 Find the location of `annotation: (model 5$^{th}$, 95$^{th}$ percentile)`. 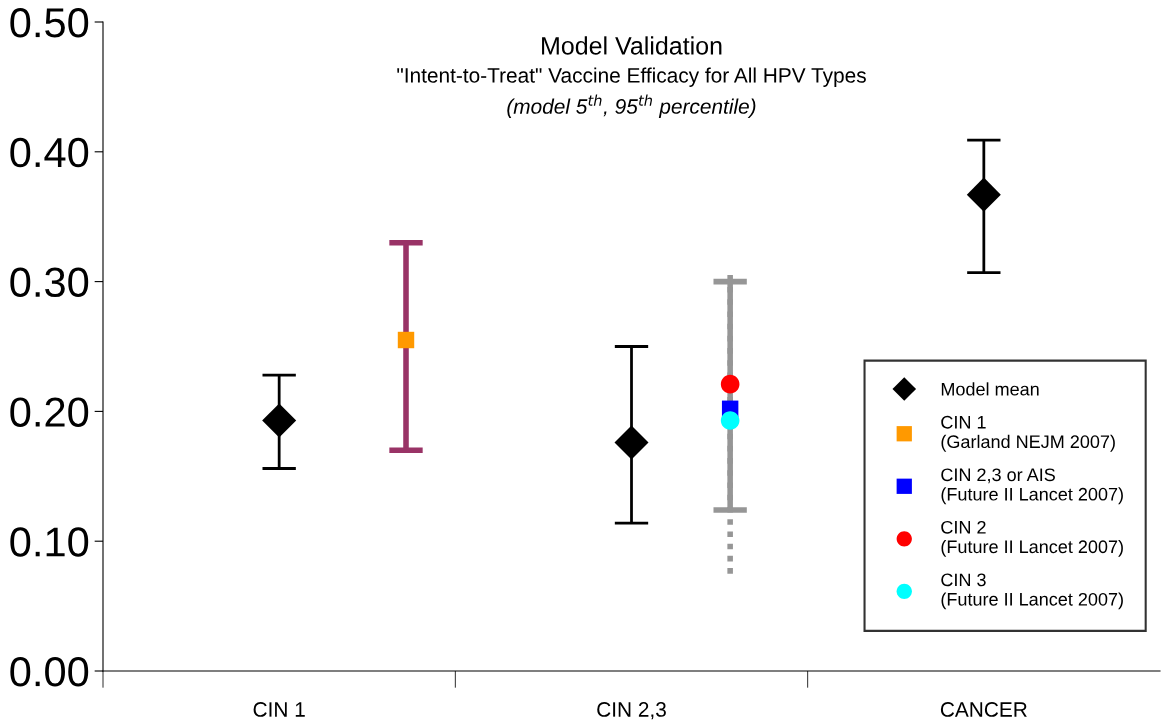

annotation: (model 5$^{th}$, 95$^{th}$ percentile) is located at coordinates (631, 106).